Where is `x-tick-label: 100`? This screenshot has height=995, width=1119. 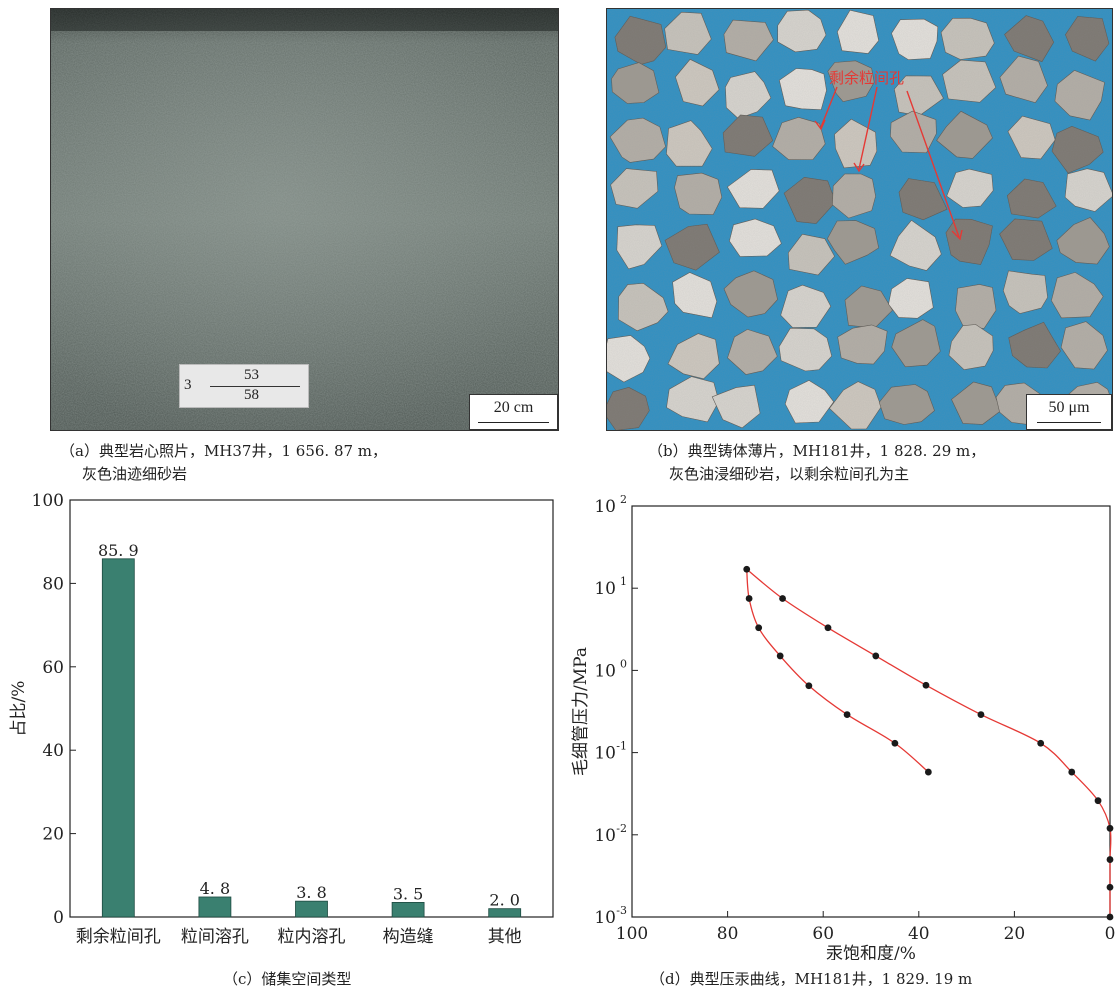 x-tick-label: 100 is located at coordinates (632, 934).